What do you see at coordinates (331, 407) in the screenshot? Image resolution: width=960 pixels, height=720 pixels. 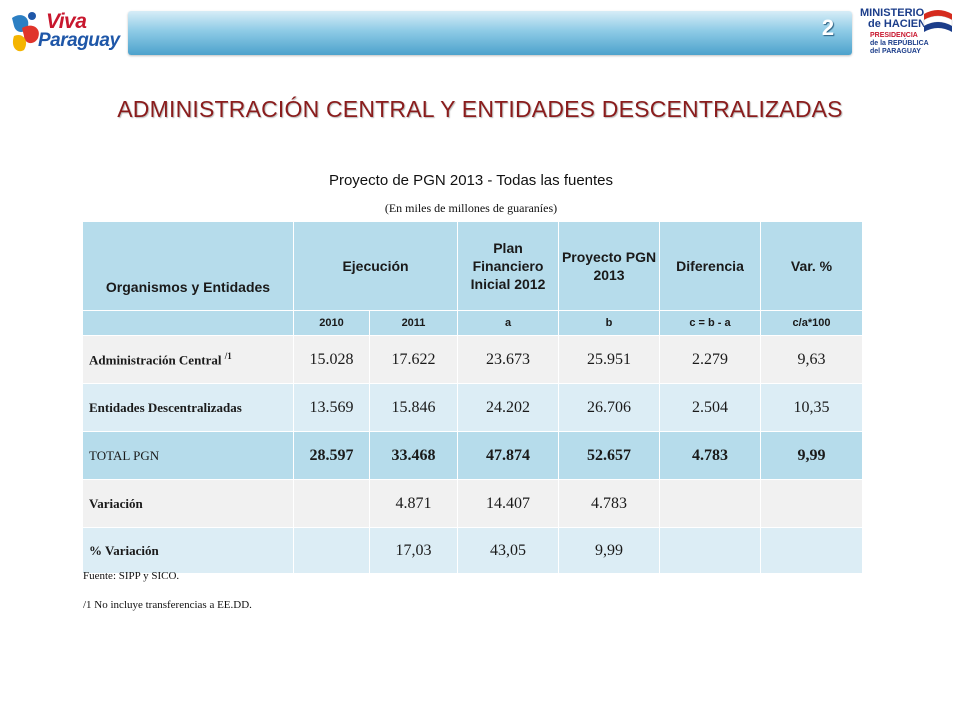 I see `cell-2010: 13.569` at bounding box center [331, 407].